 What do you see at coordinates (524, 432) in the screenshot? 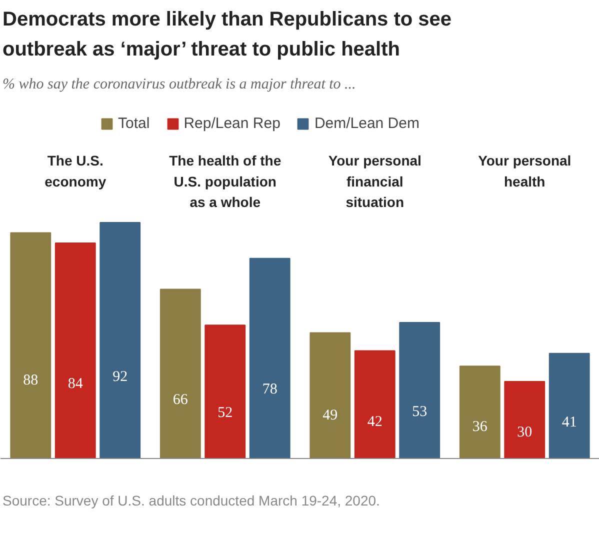
I see `data-label: 30` at bounding box center [524, 432].